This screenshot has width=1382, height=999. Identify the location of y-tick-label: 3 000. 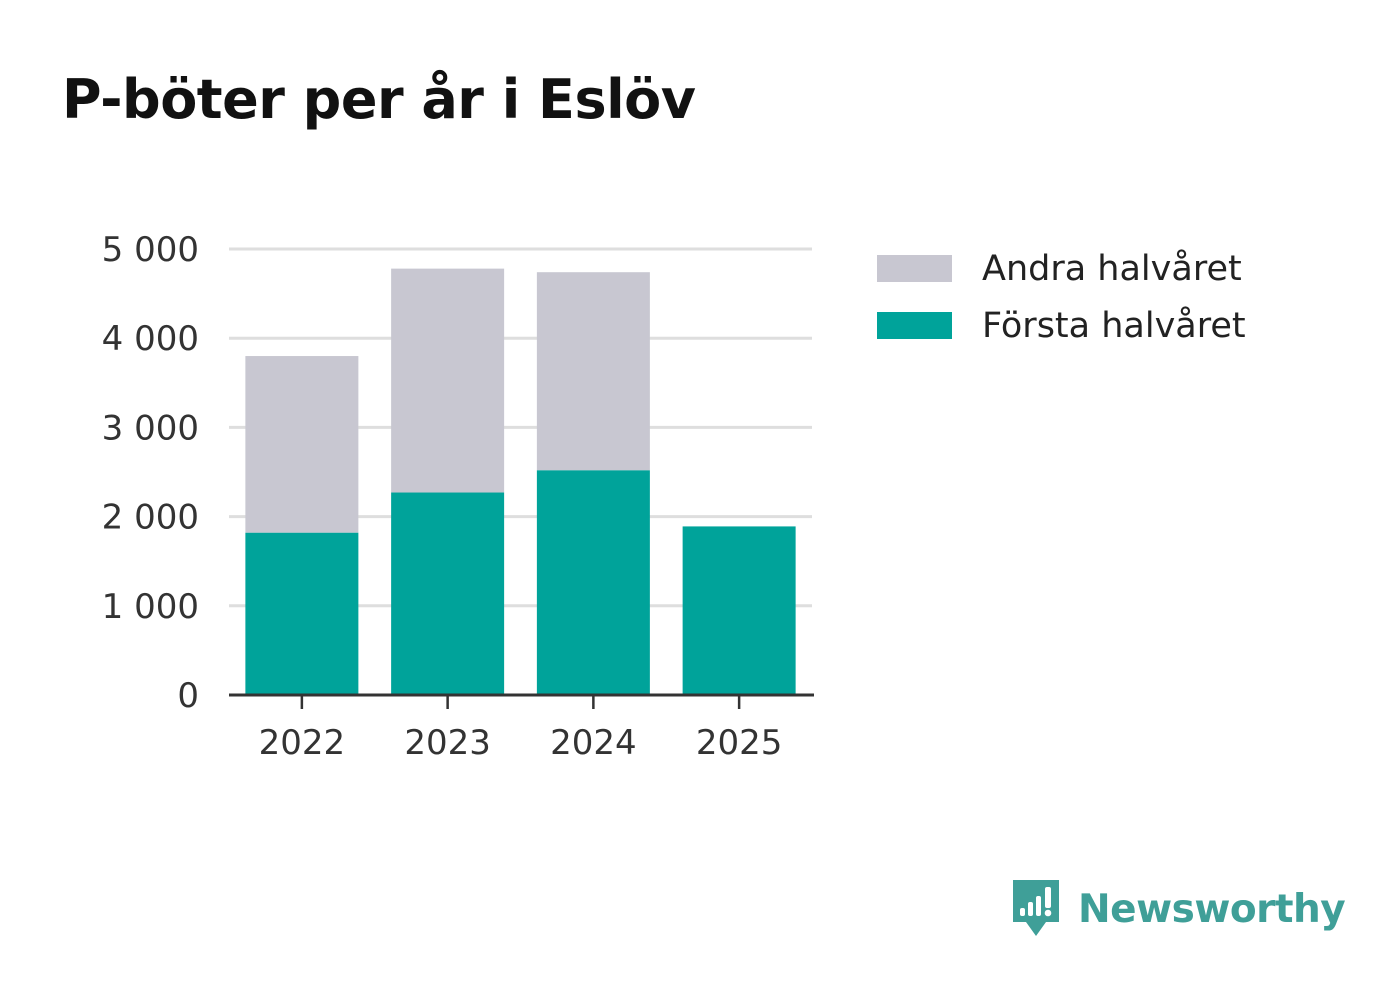
(150, 428).